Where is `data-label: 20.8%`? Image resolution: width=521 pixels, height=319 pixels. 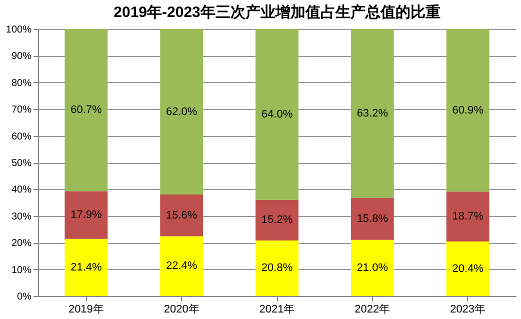 data-label: 20.8% is located at coordinates (277, 268).